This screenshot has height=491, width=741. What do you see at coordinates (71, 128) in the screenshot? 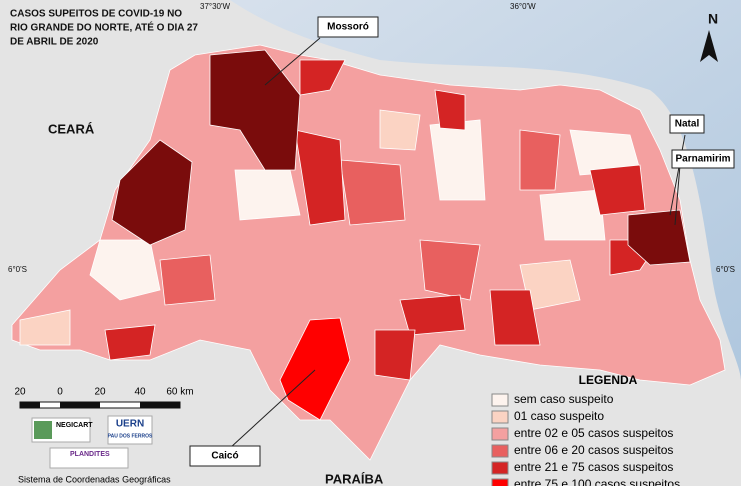
I see `neighbor-label: CEARÁ` at bounding box center [71, 128].